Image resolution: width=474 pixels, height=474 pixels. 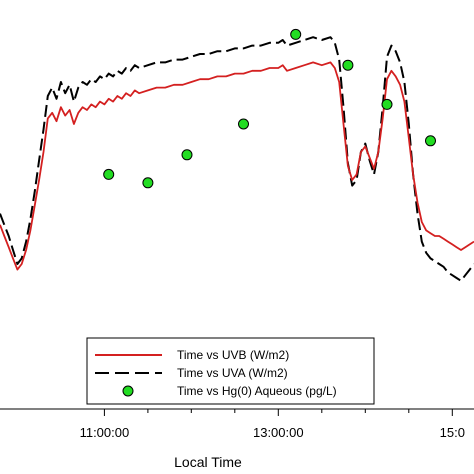 I want to click on legend-label-uvb: Time vs UVB (W/m2), so click(x=233, y=355).